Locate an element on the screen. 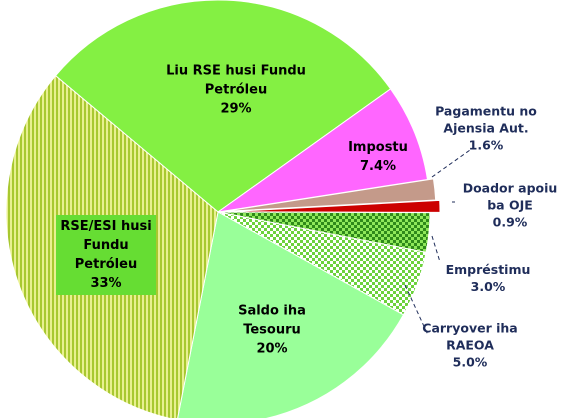 Image resolution: width=563 pixels, height=418 pixels. slice-name: Impostu is located at coordinates (378, 147).